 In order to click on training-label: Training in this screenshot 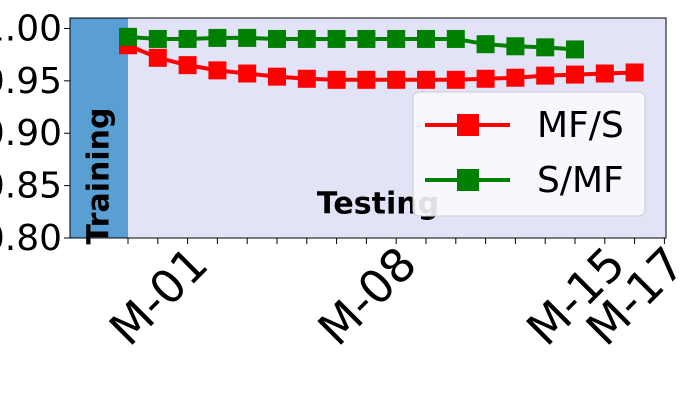, I will do `click(99, 176)`.